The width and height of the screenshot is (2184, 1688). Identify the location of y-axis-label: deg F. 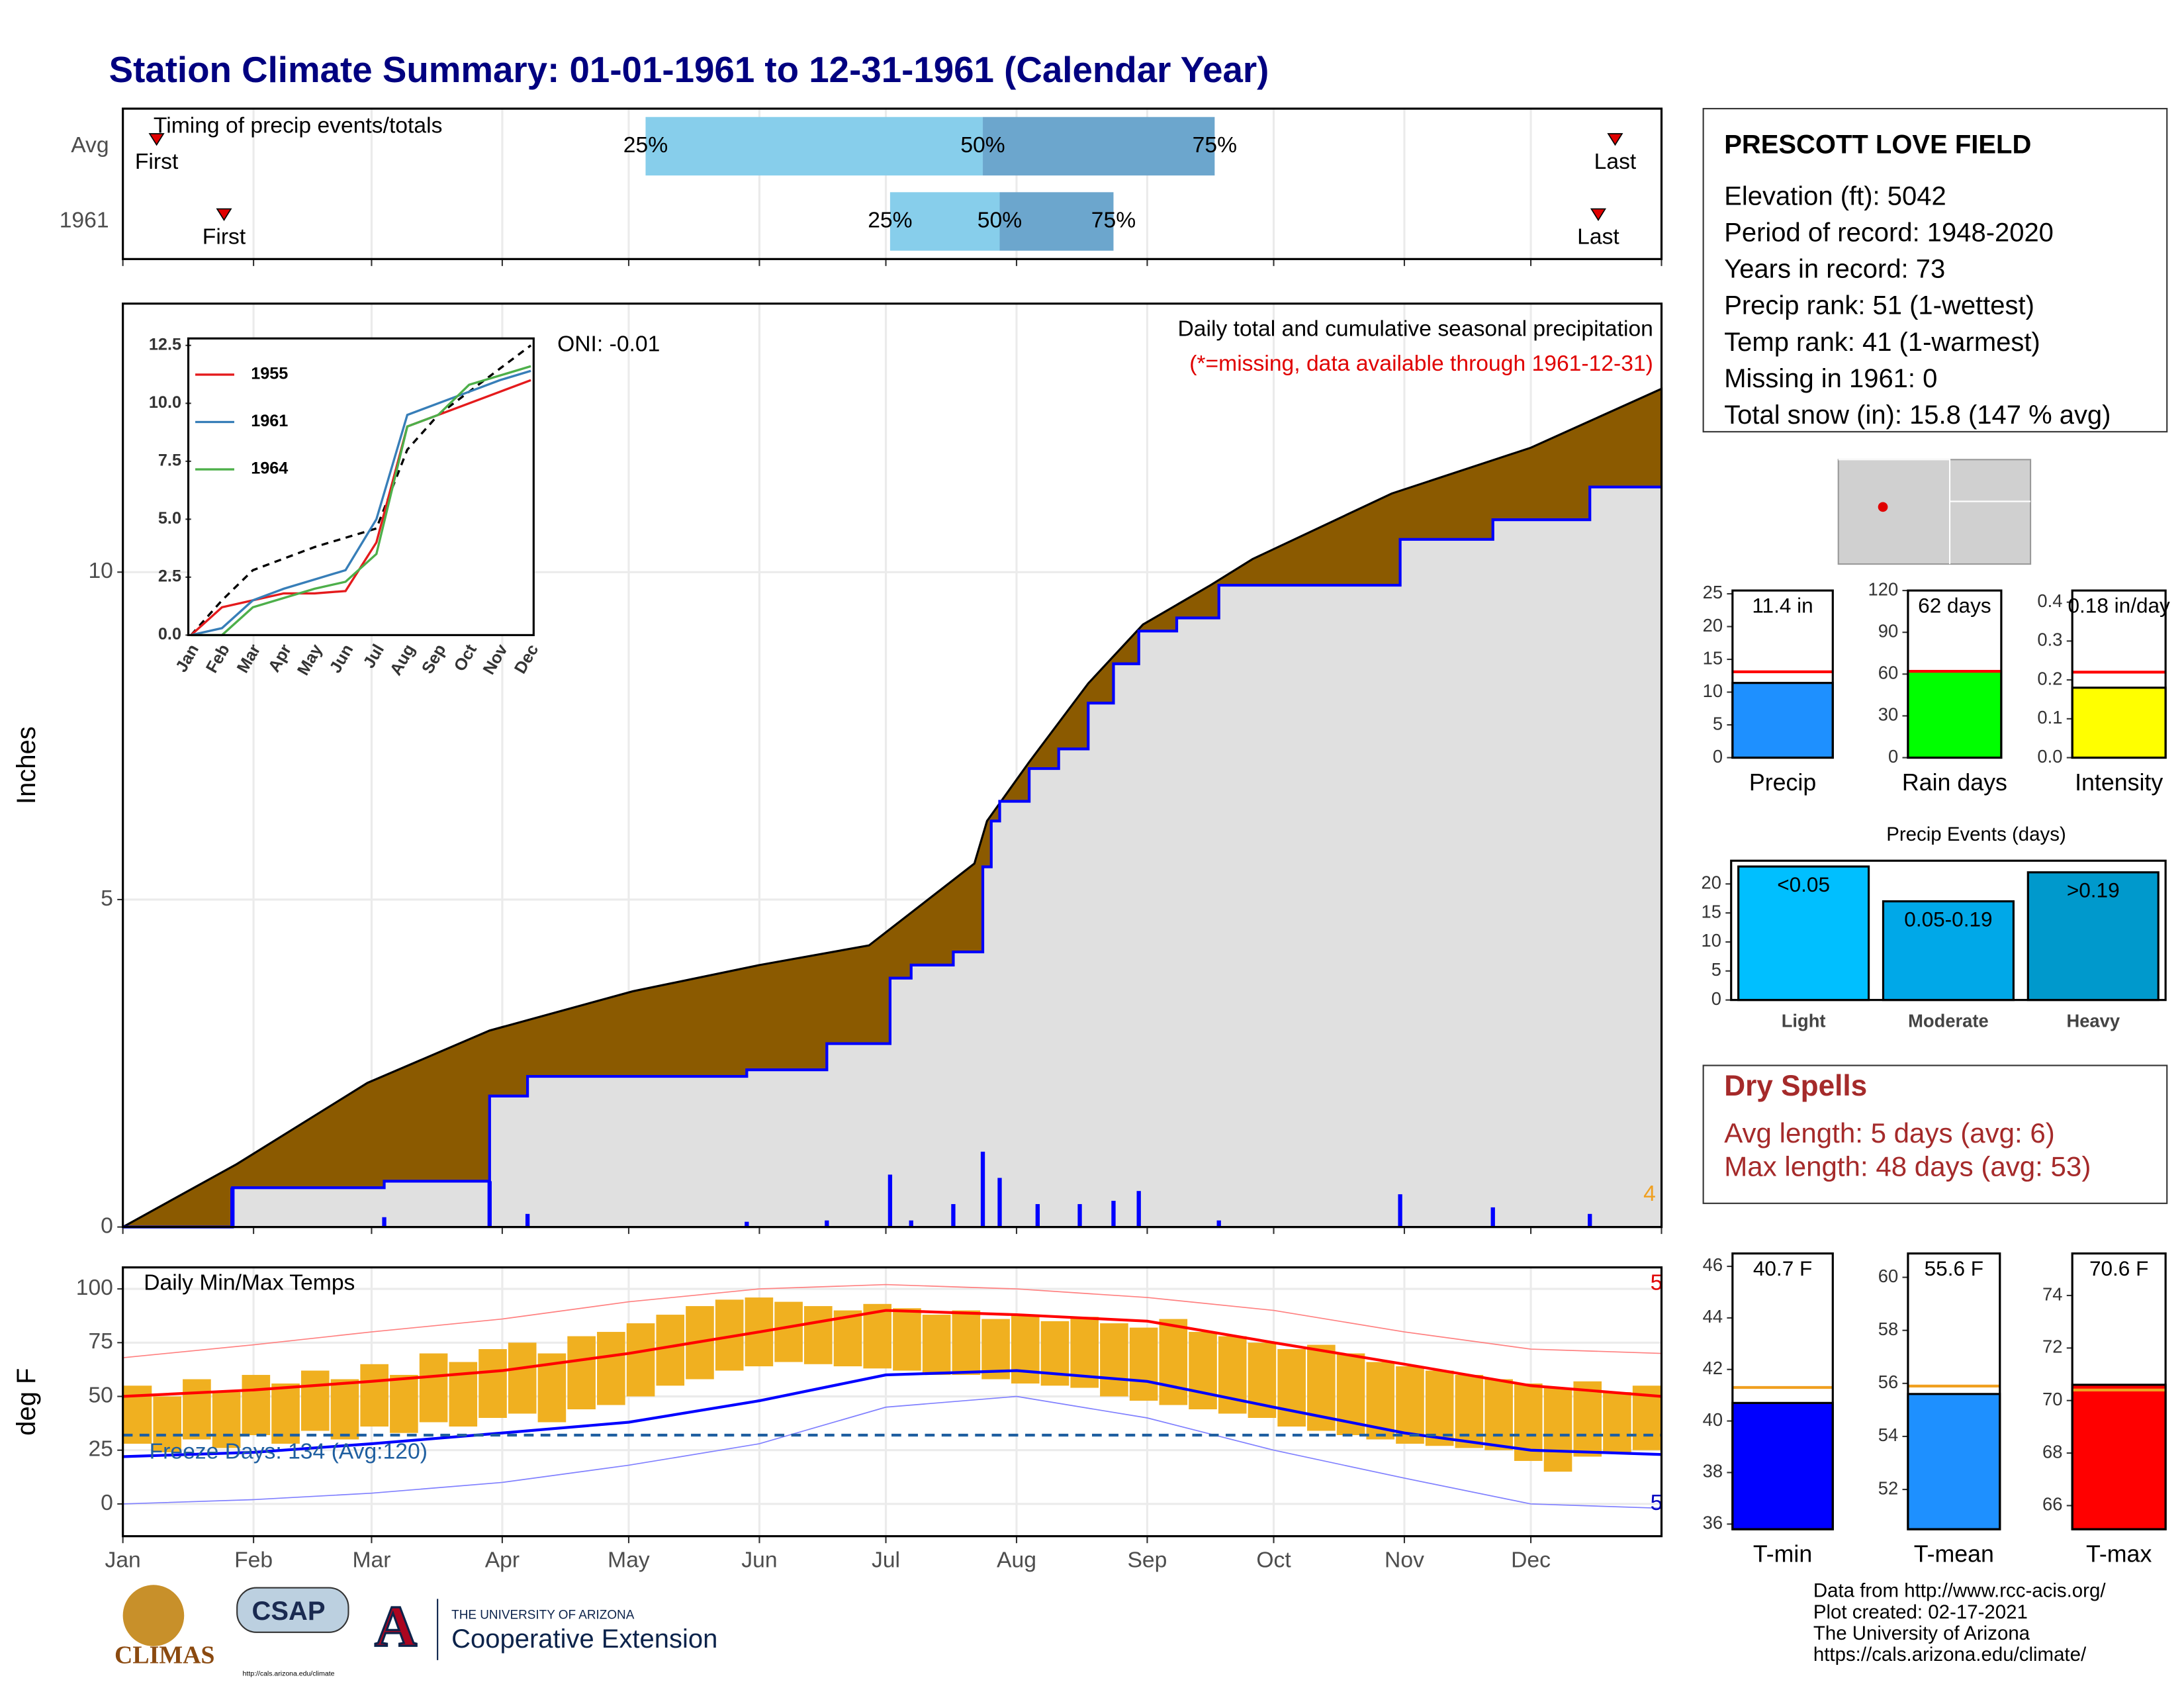
(26, 1402).